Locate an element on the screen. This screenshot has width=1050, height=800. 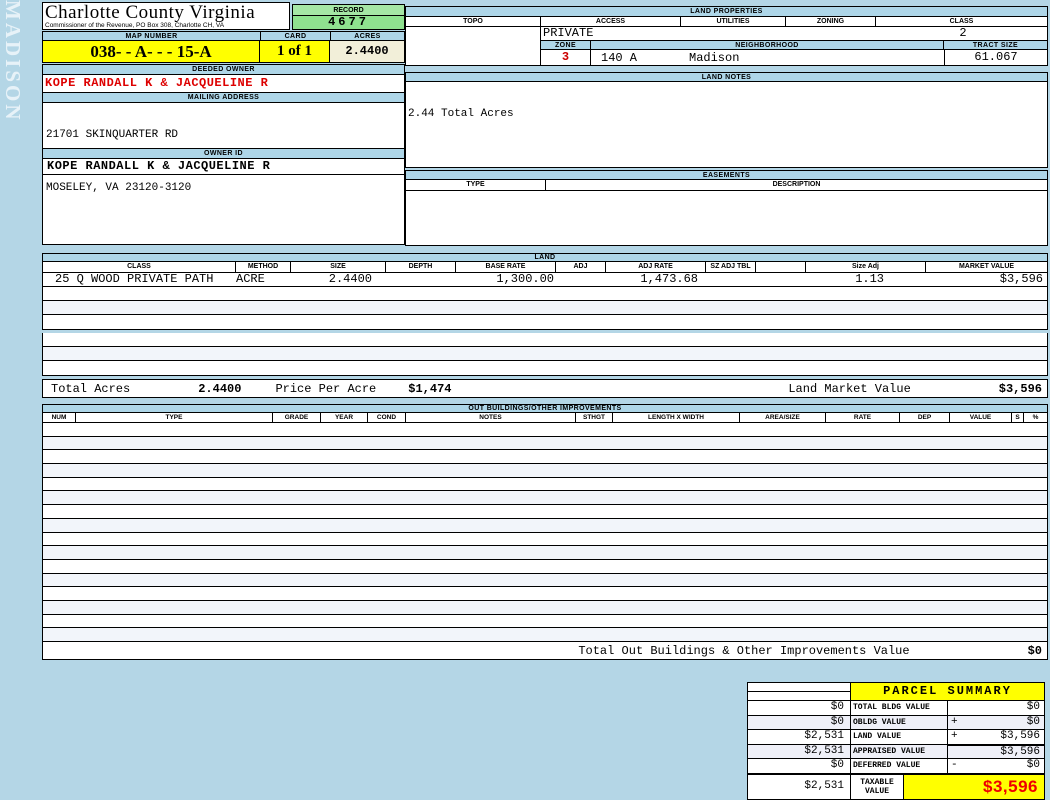
land-size-adj-header: Size Adj is located at coordinates (866, 267).